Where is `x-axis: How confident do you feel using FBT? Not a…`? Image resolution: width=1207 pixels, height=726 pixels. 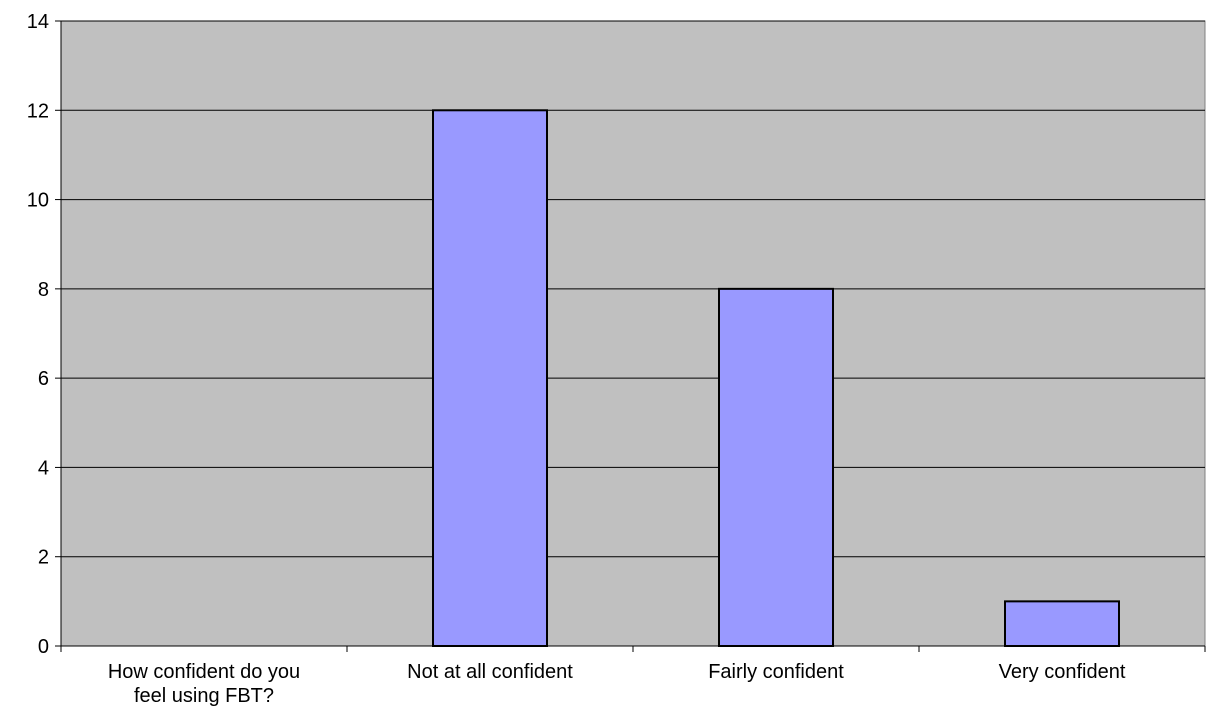
x-axis: How confident do you feel using FBT? Not a… is located at coordinates (633, 676).